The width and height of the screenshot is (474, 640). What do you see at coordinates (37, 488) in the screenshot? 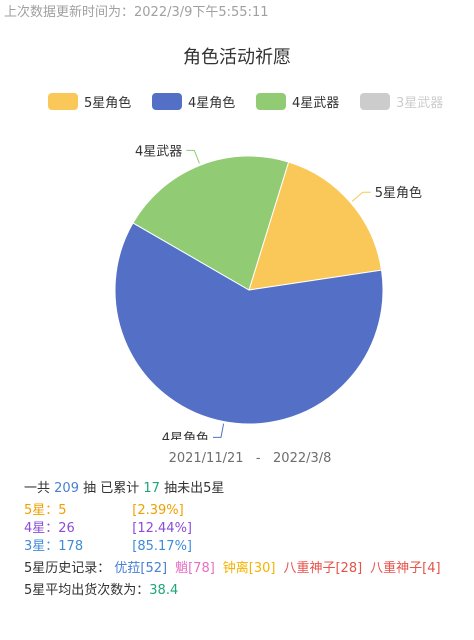
I see `summary-prefix: 一共` at bounding box center [37, 488].